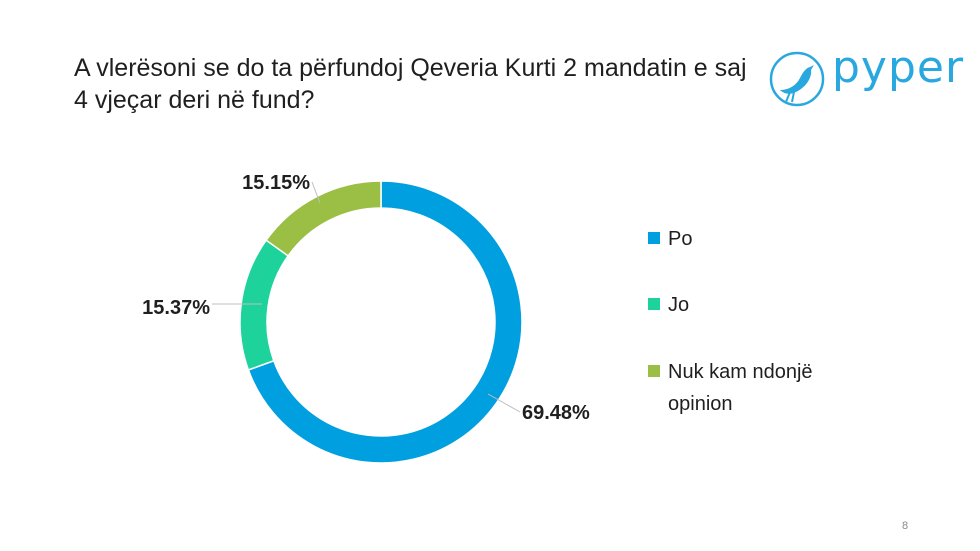 The height and width of the screenshot is (551, 980). I want to click on legend-label-3: Nuk kam ndonjë opinion, so click(740, 388).